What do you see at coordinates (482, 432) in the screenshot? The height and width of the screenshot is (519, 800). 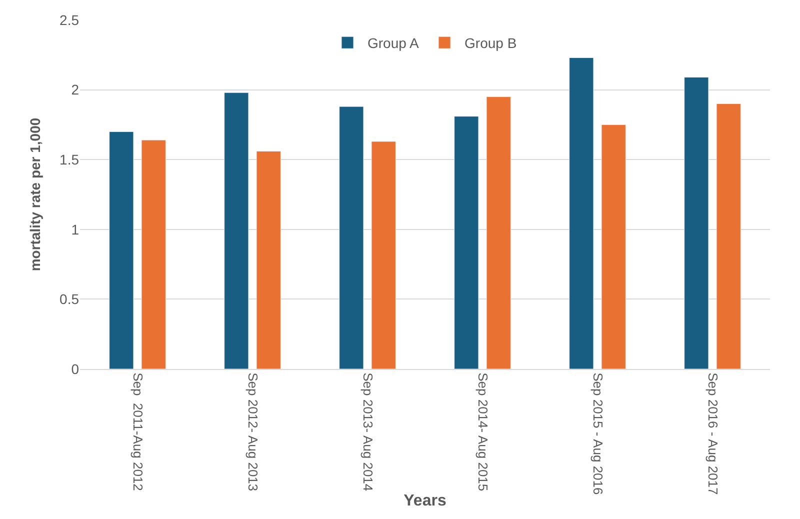 I see `x-tick-label: Sep 2014- Aug 2015` at bounding box center [482, 432].